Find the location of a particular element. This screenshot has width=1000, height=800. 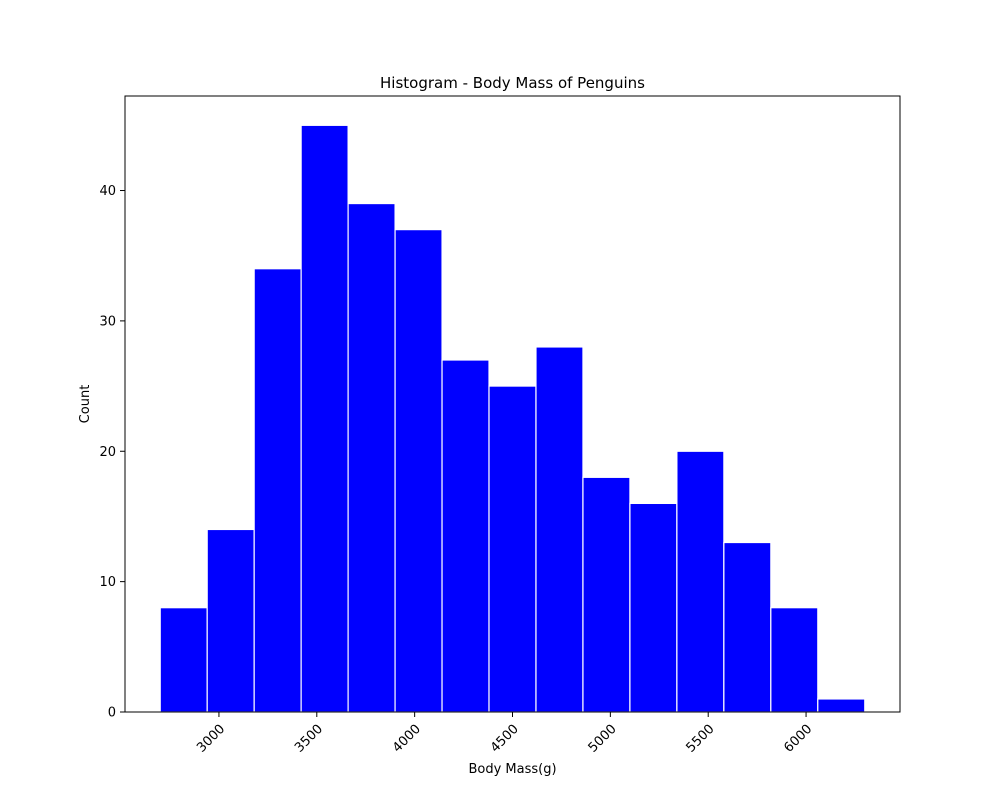

y-tick-label: 0 is located at coordinates (112, 713).